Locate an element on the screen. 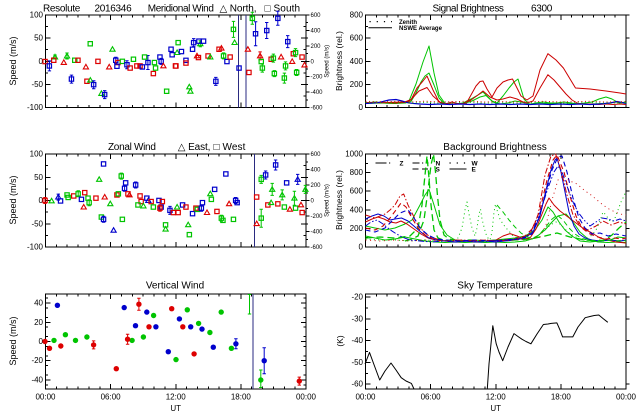 The width and height of the screenshot is (640, 420). svg-text: Z is located at coordinates (402, 163).